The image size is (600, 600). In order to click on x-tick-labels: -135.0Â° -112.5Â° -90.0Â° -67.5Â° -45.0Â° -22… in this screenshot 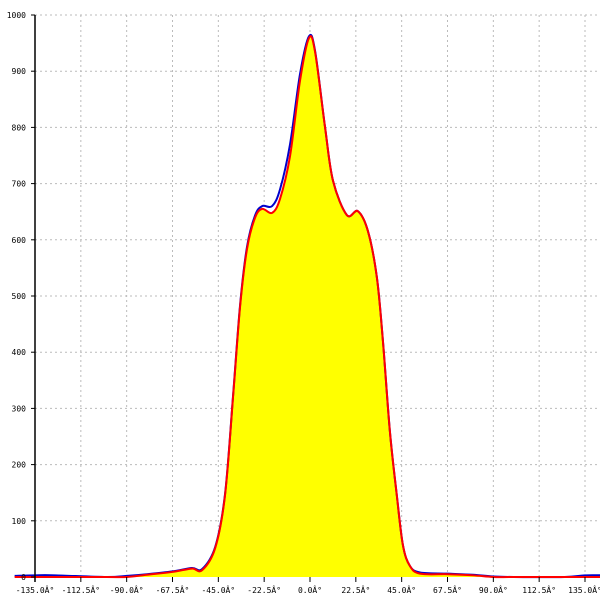, I will do `click(308, 589)`.